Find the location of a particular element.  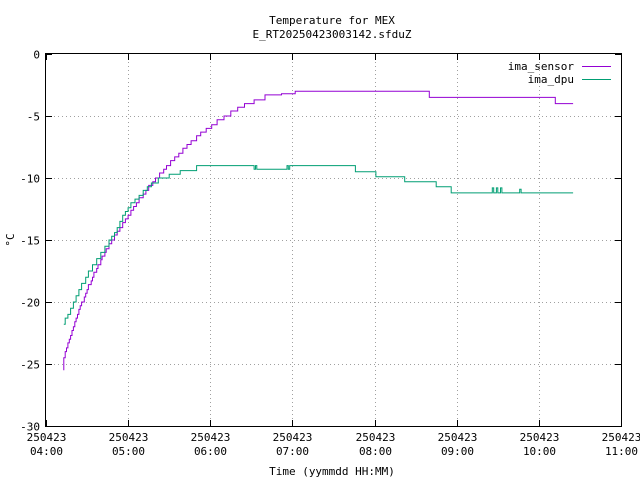

y-tick-label: -10 is located at coordinates (30, 179).